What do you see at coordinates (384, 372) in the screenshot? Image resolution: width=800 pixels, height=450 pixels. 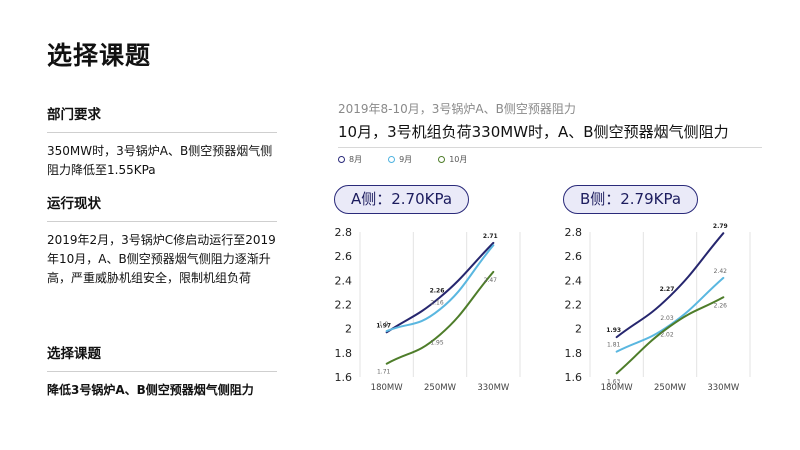 I see `data-label: 1.71` at bounding box center [384, 372].